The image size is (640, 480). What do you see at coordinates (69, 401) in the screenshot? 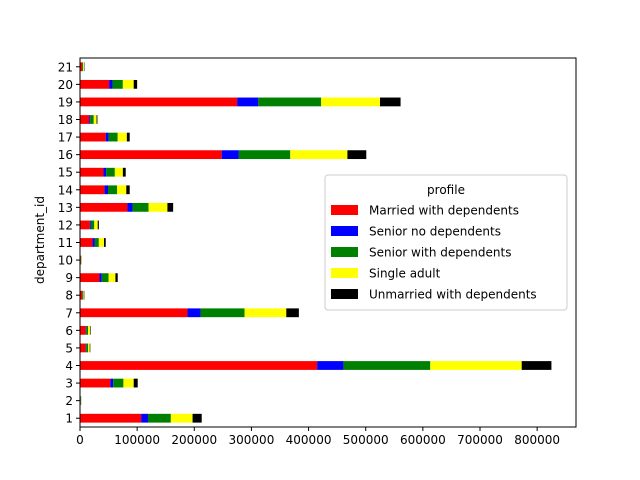
I see `y-tick-label: 2` at bounding box center [69, 401].